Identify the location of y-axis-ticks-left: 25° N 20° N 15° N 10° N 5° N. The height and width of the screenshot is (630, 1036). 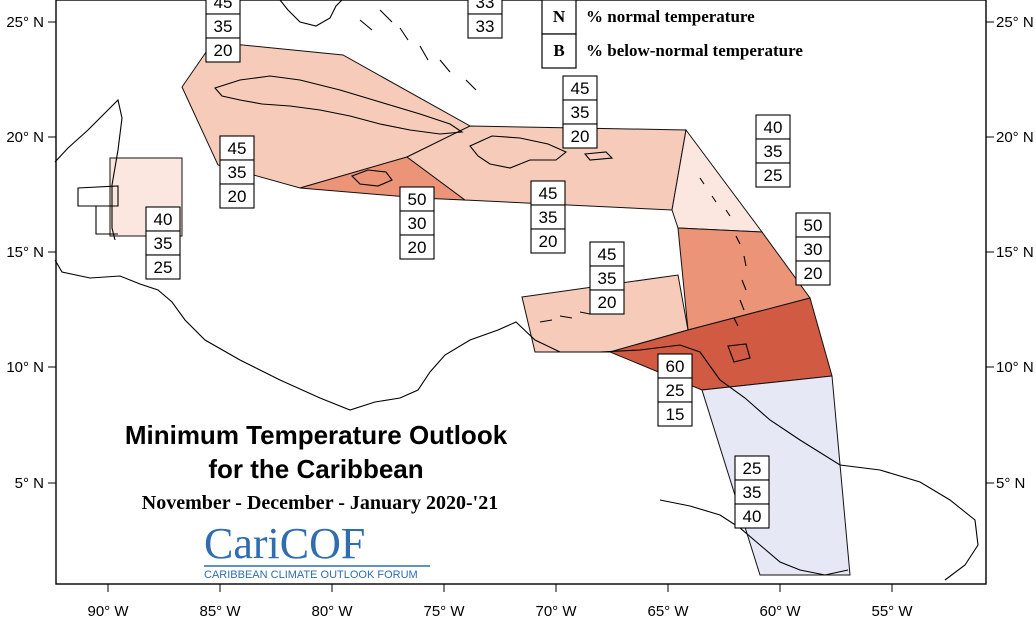
(31, 253).